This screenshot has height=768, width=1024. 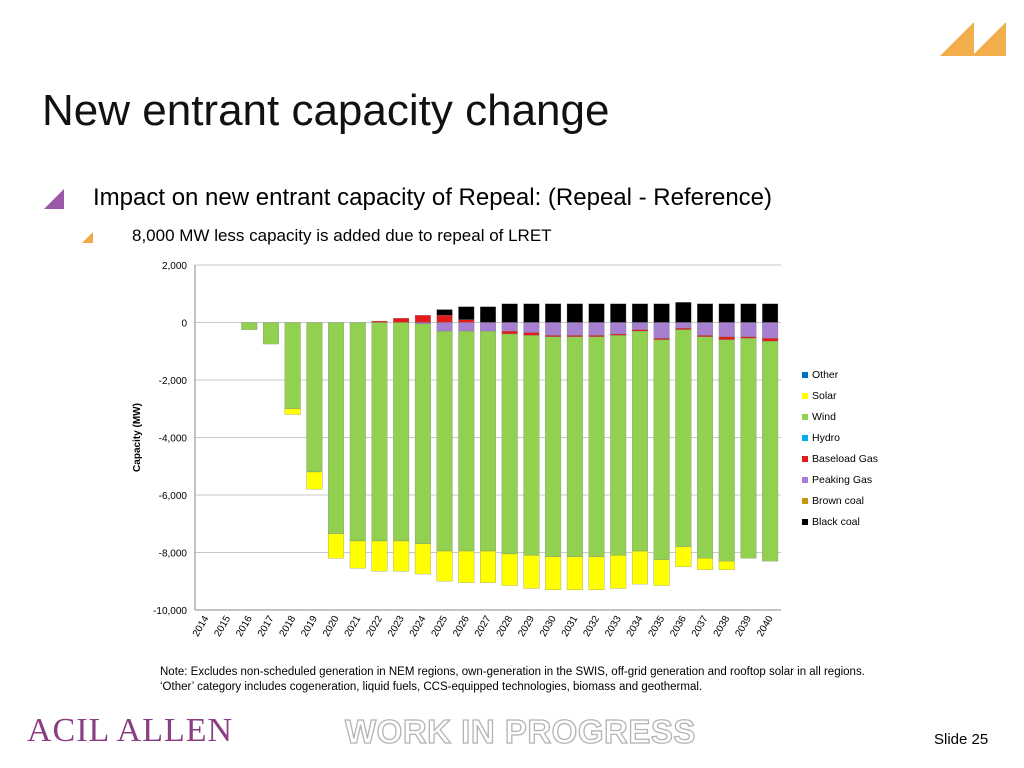 What do you see at coordinates (683, 329) in the screenshot?
I see `bar-baseload-gas-2036` at bounding box center [683, 329].